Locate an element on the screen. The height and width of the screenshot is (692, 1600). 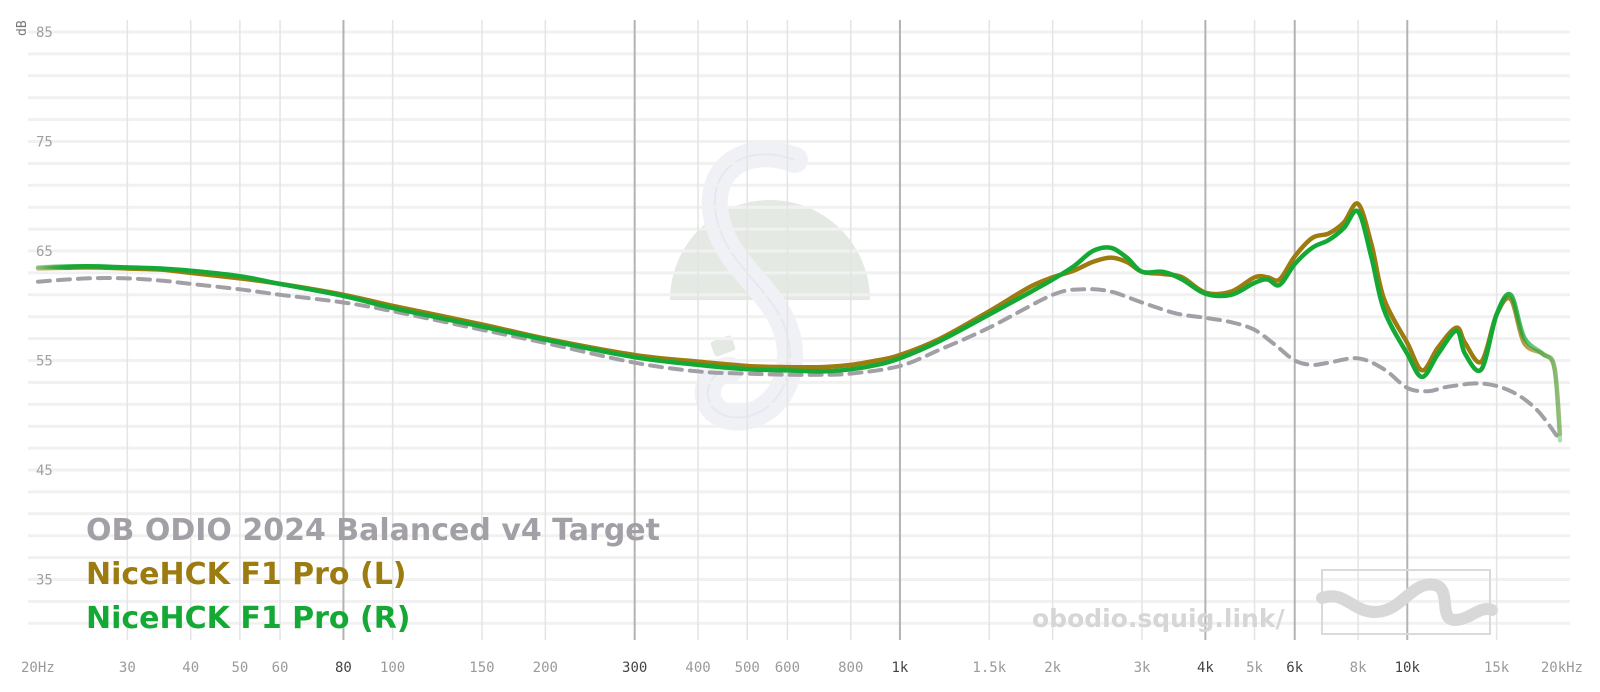
x-tick-label: 50 is located at coordinates (239, 668).